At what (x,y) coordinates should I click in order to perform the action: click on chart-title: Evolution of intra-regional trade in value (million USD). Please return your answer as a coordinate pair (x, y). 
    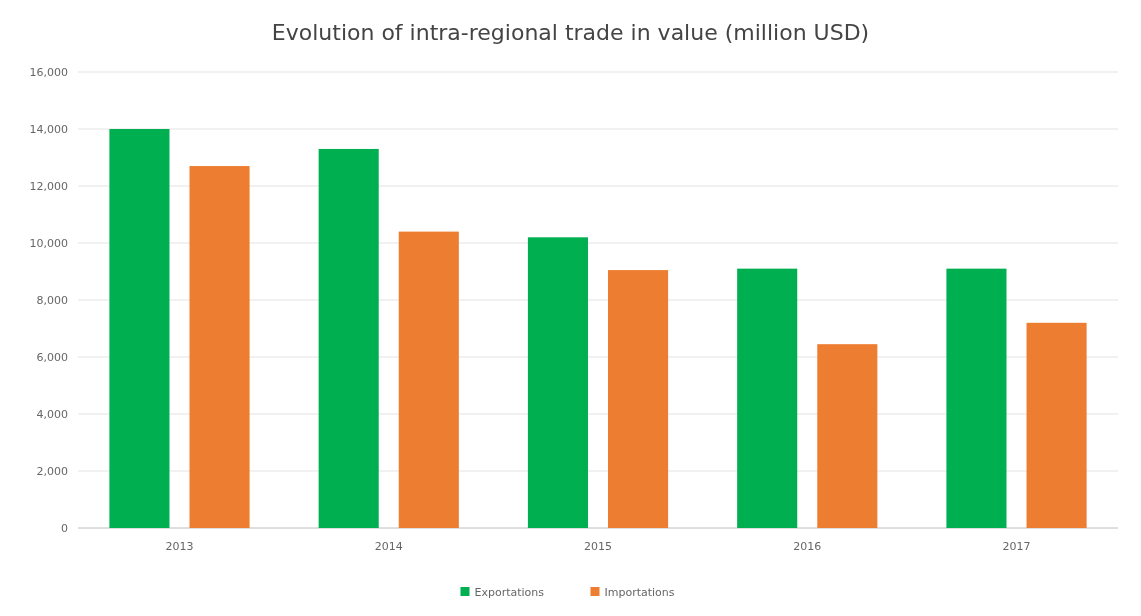
    Looking at the image, I should click on (570, 32).